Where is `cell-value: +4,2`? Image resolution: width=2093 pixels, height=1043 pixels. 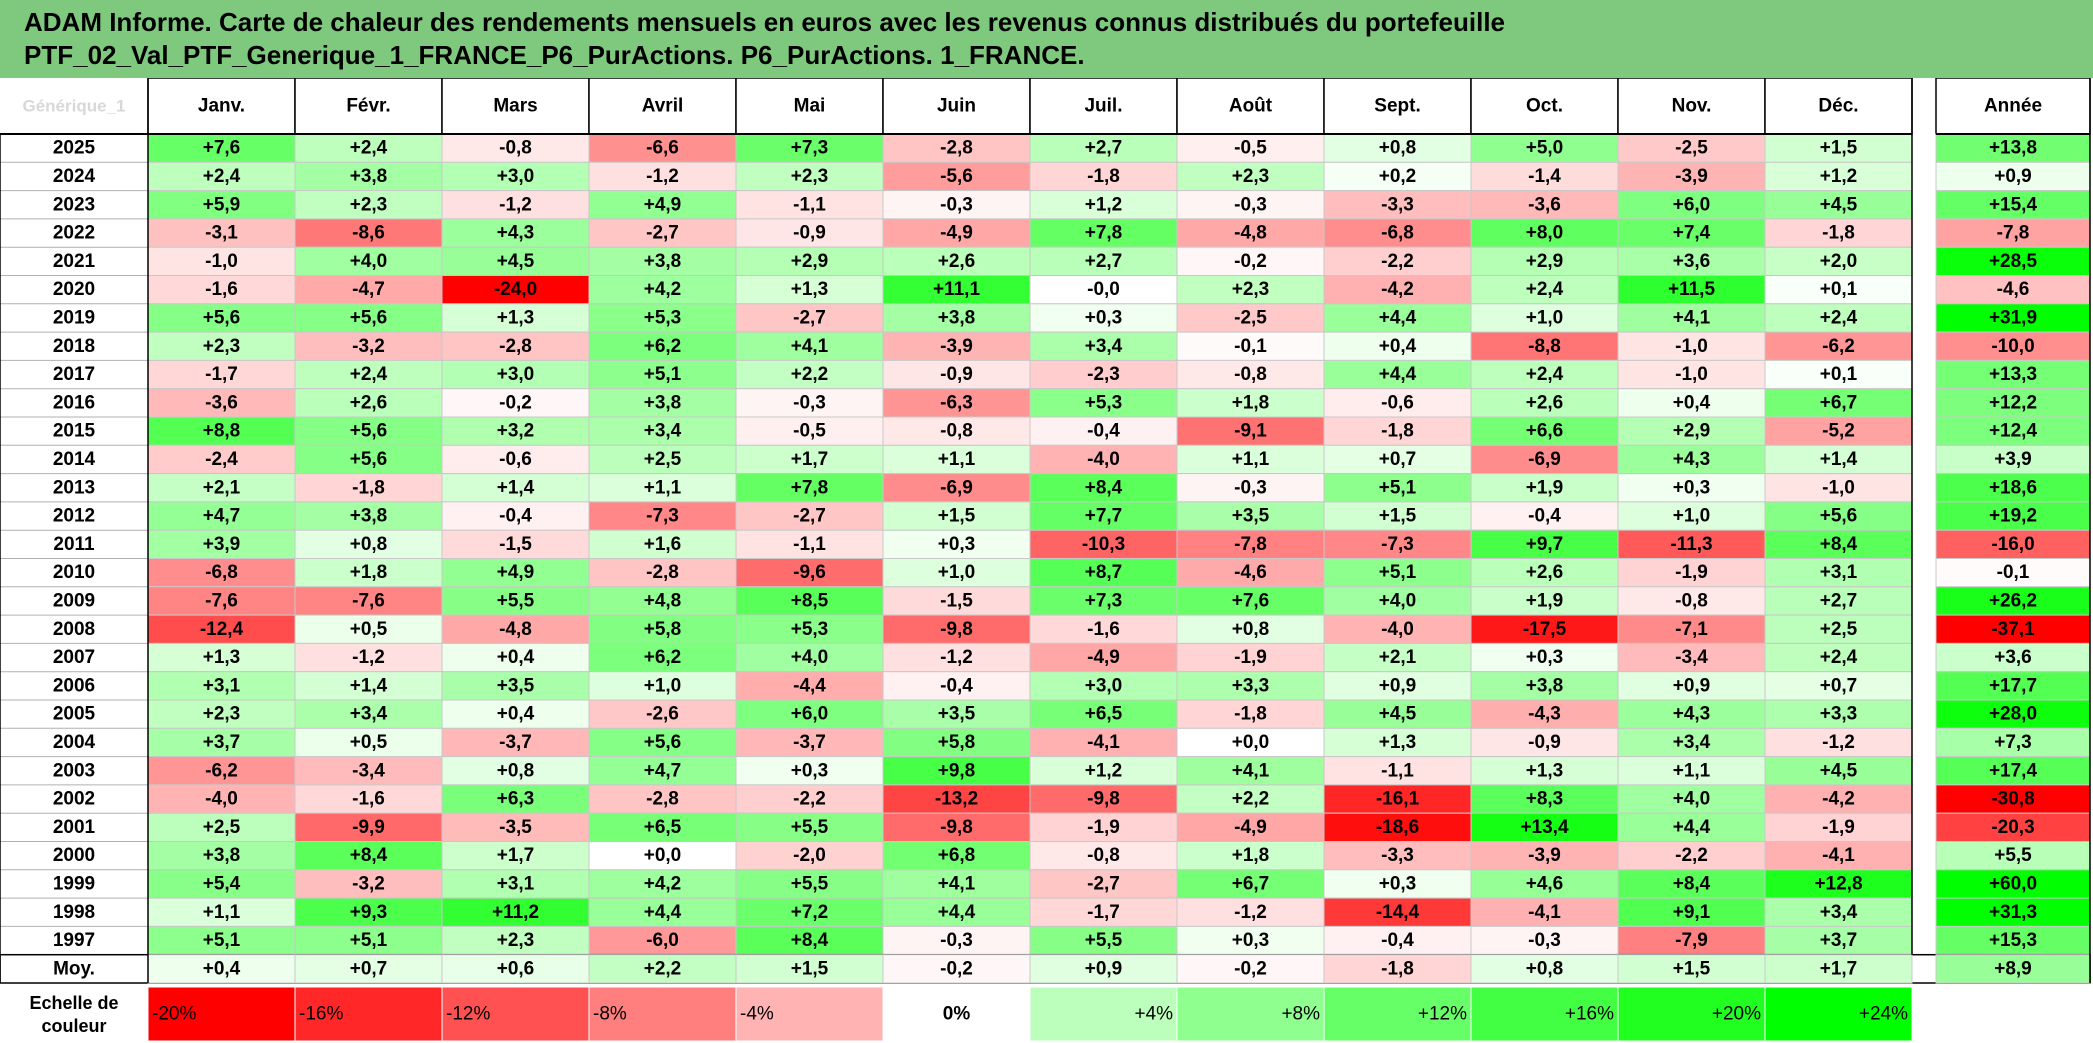 cell-value: +4,2 is located at coordinates (663, 289).